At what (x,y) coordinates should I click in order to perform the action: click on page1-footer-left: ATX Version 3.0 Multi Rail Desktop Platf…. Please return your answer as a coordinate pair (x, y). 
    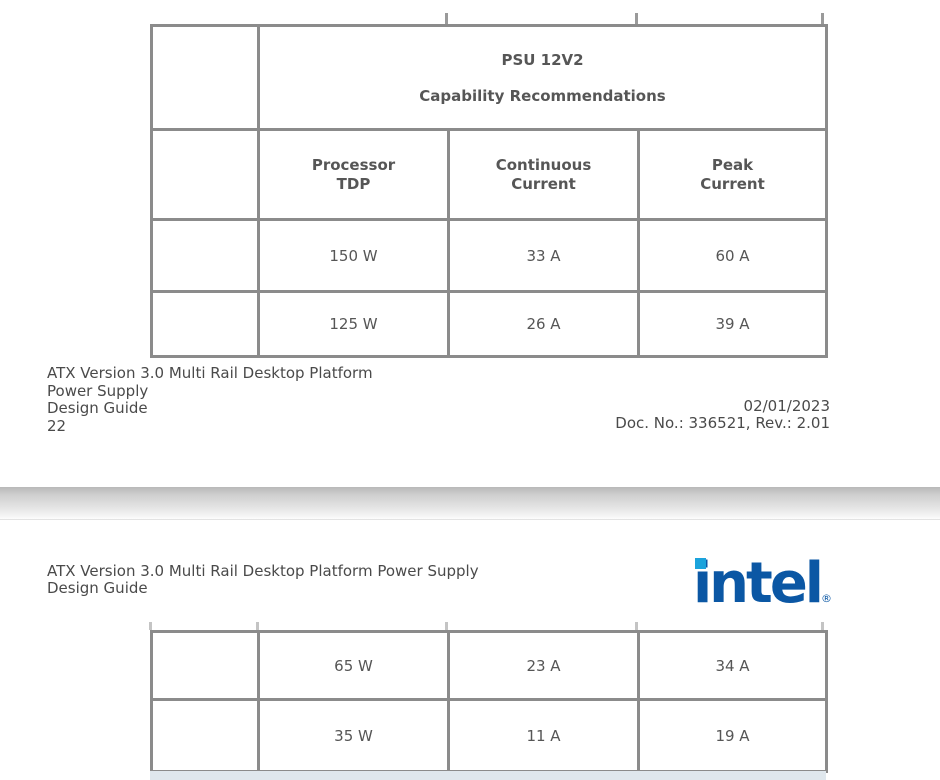
    Looking at the image, I should click on (210, 399).